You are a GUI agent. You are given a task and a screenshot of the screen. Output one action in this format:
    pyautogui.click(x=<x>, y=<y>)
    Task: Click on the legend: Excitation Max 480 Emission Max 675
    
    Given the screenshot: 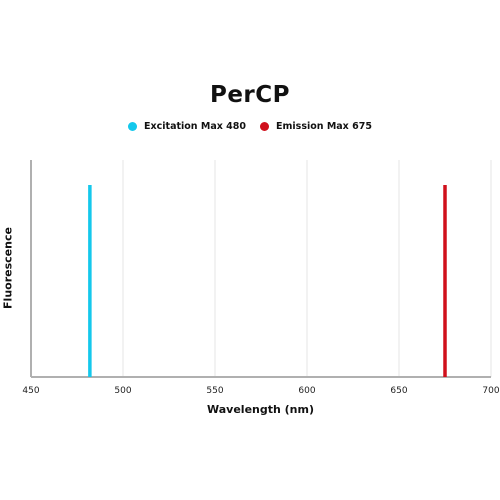 What is the action you would take?
    pyautogui.click(x=250, y=126)
    